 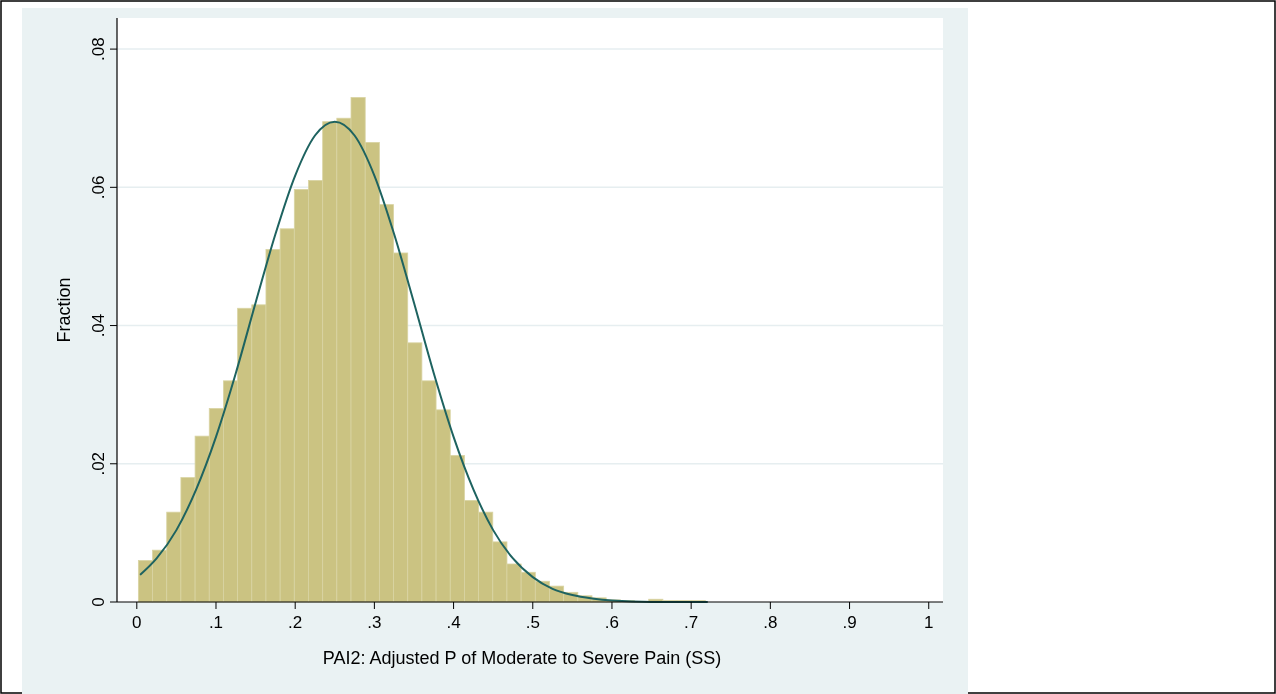 What do you see at coordinates (849, 622) in the screenshot?
I see `x-tick-label: .9` at bounding box center [849, 622].